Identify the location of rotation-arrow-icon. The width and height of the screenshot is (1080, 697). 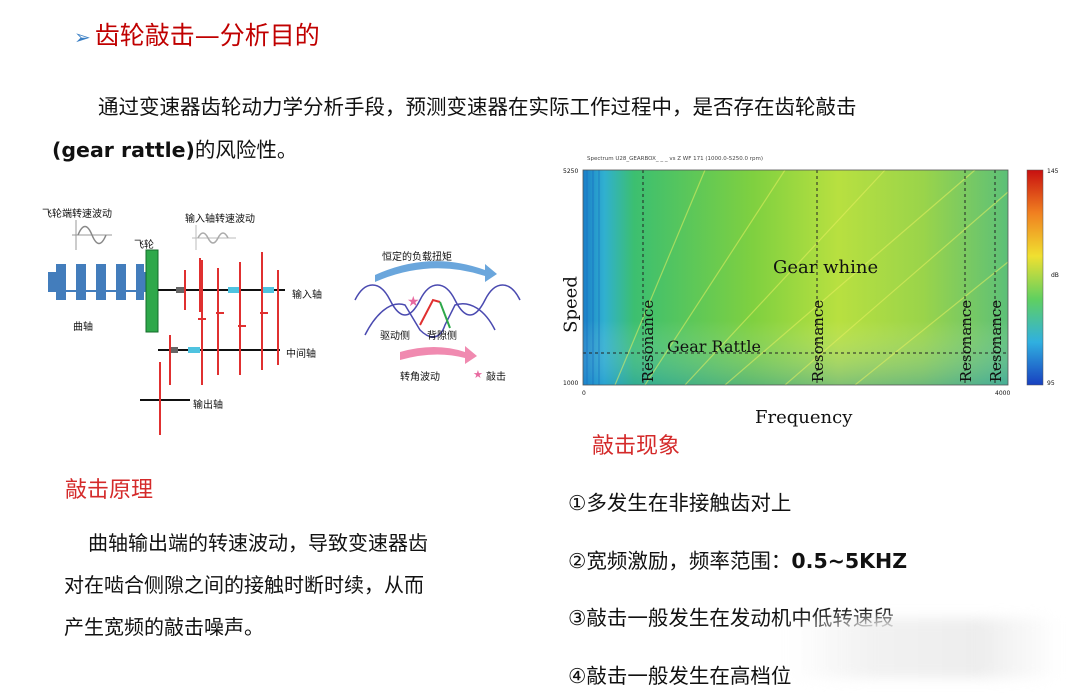
(438, 355).